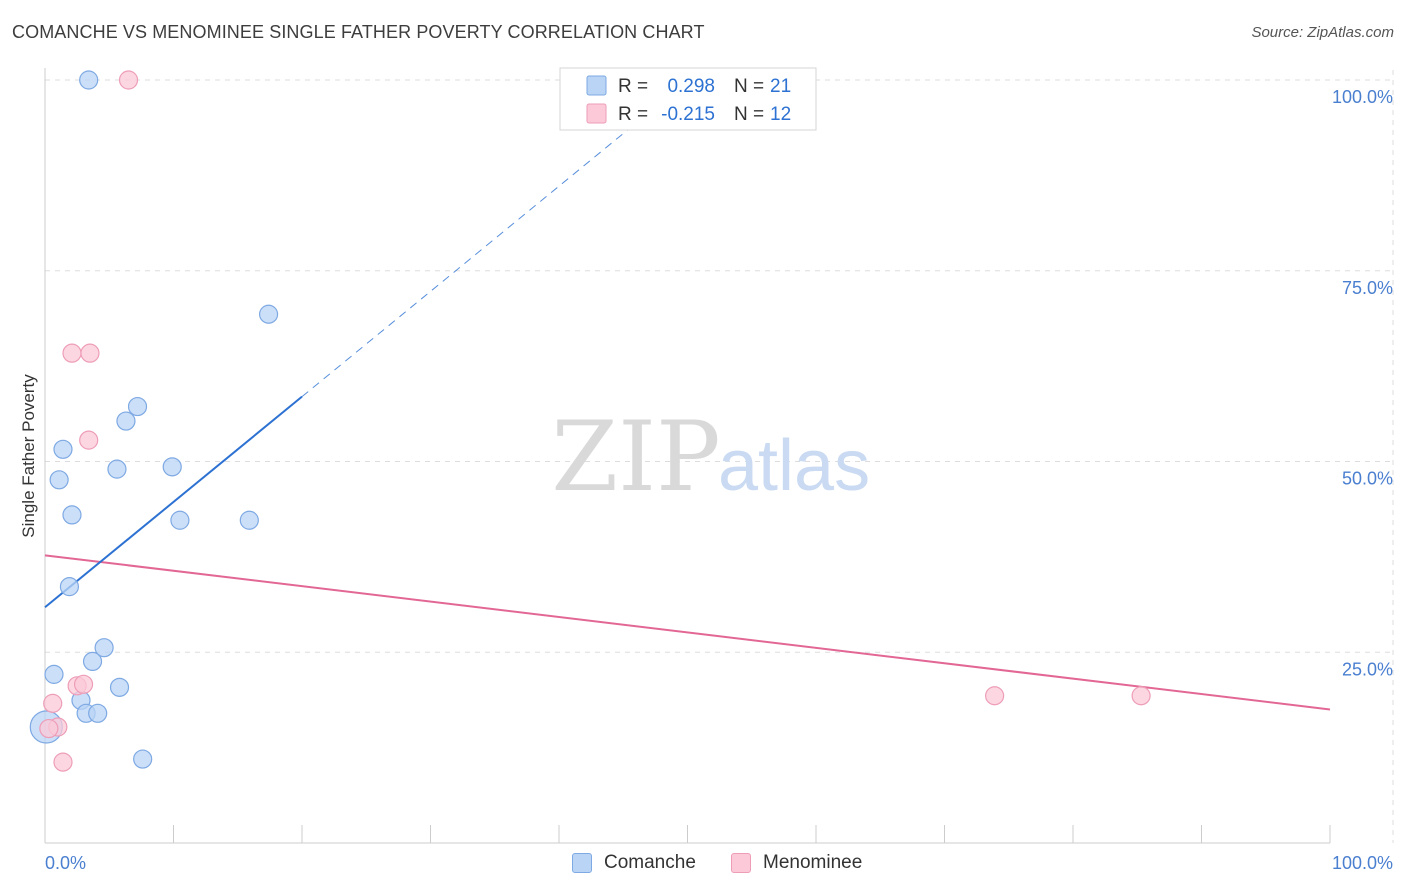 The height and width of the screenshot is (892, 1406). What do you see at coordinates (1362, 863) in the screenshot?
I see `x-tick-label-max: 100.0%` at bounding box center [1362, 863].